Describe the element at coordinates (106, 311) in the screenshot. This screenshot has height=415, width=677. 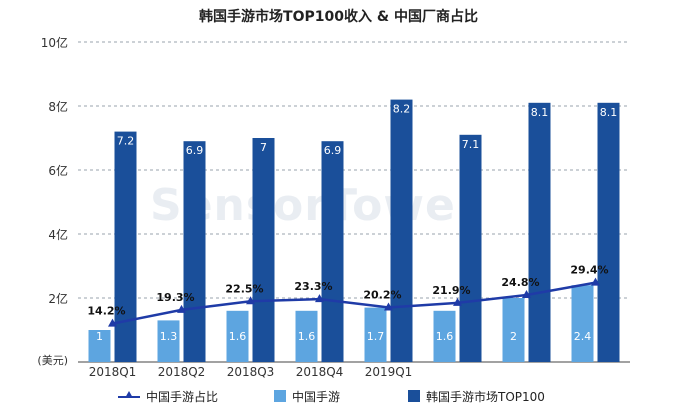
I see `share-value-label: 14.2%` at that location.